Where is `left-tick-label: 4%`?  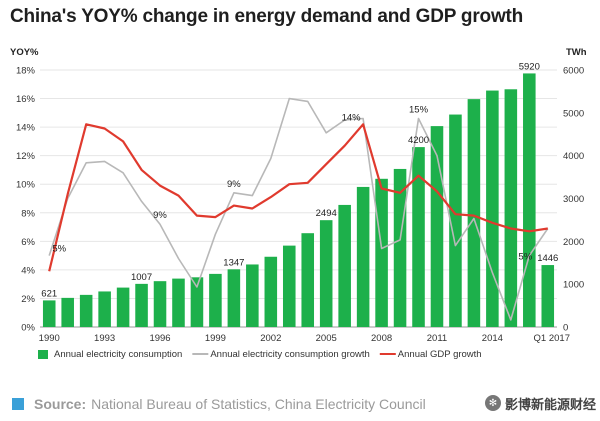
left-tick-label: 4% is located at coordinates (28, 270).